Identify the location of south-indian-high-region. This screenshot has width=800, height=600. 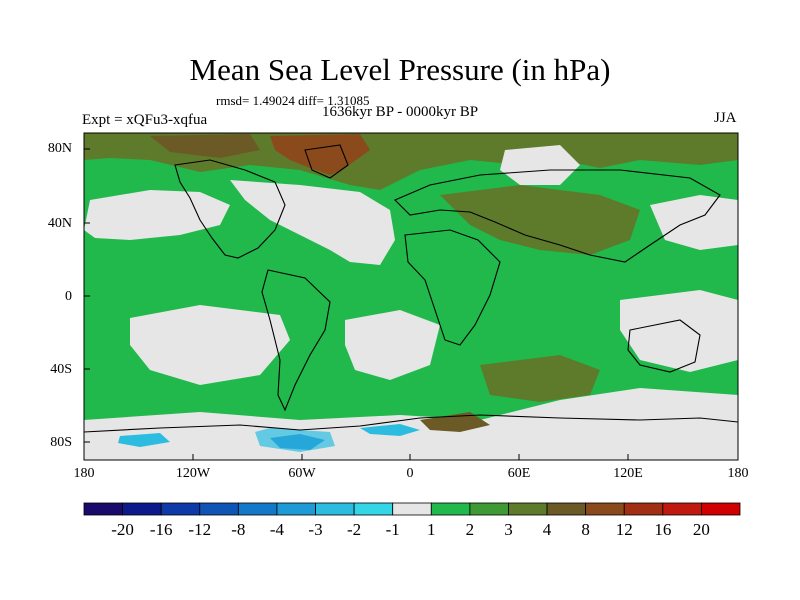
(540, 378).